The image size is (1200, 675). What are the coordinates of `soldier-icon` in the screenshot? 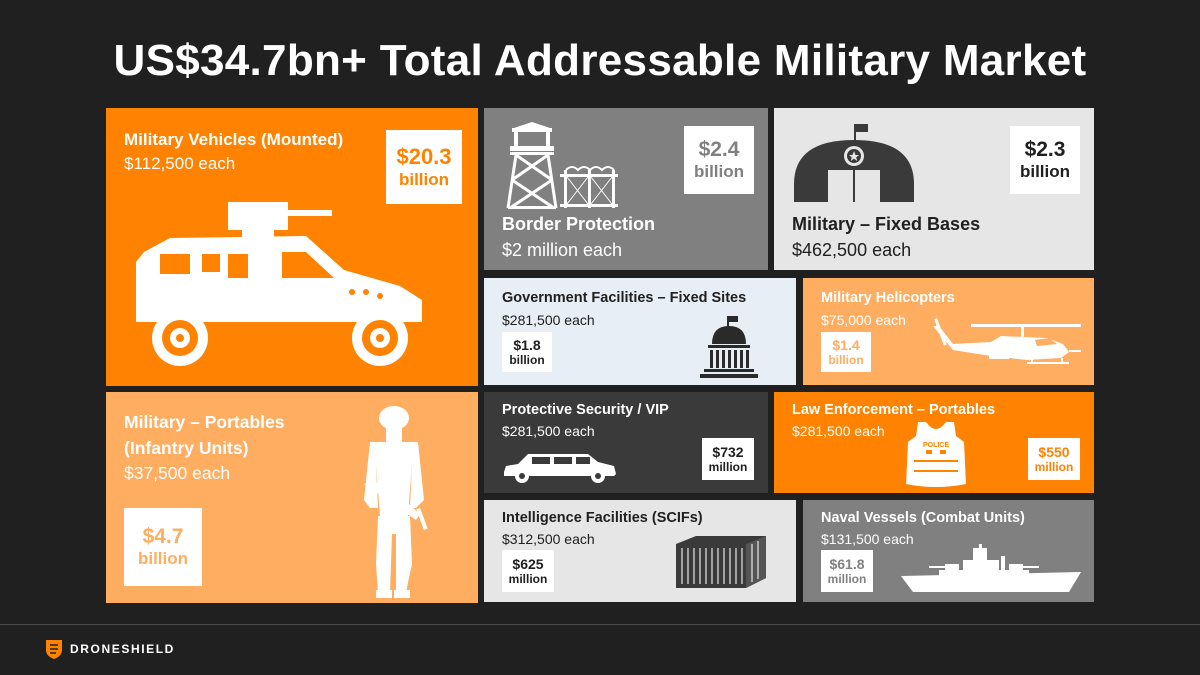 It's located at (396, 502).